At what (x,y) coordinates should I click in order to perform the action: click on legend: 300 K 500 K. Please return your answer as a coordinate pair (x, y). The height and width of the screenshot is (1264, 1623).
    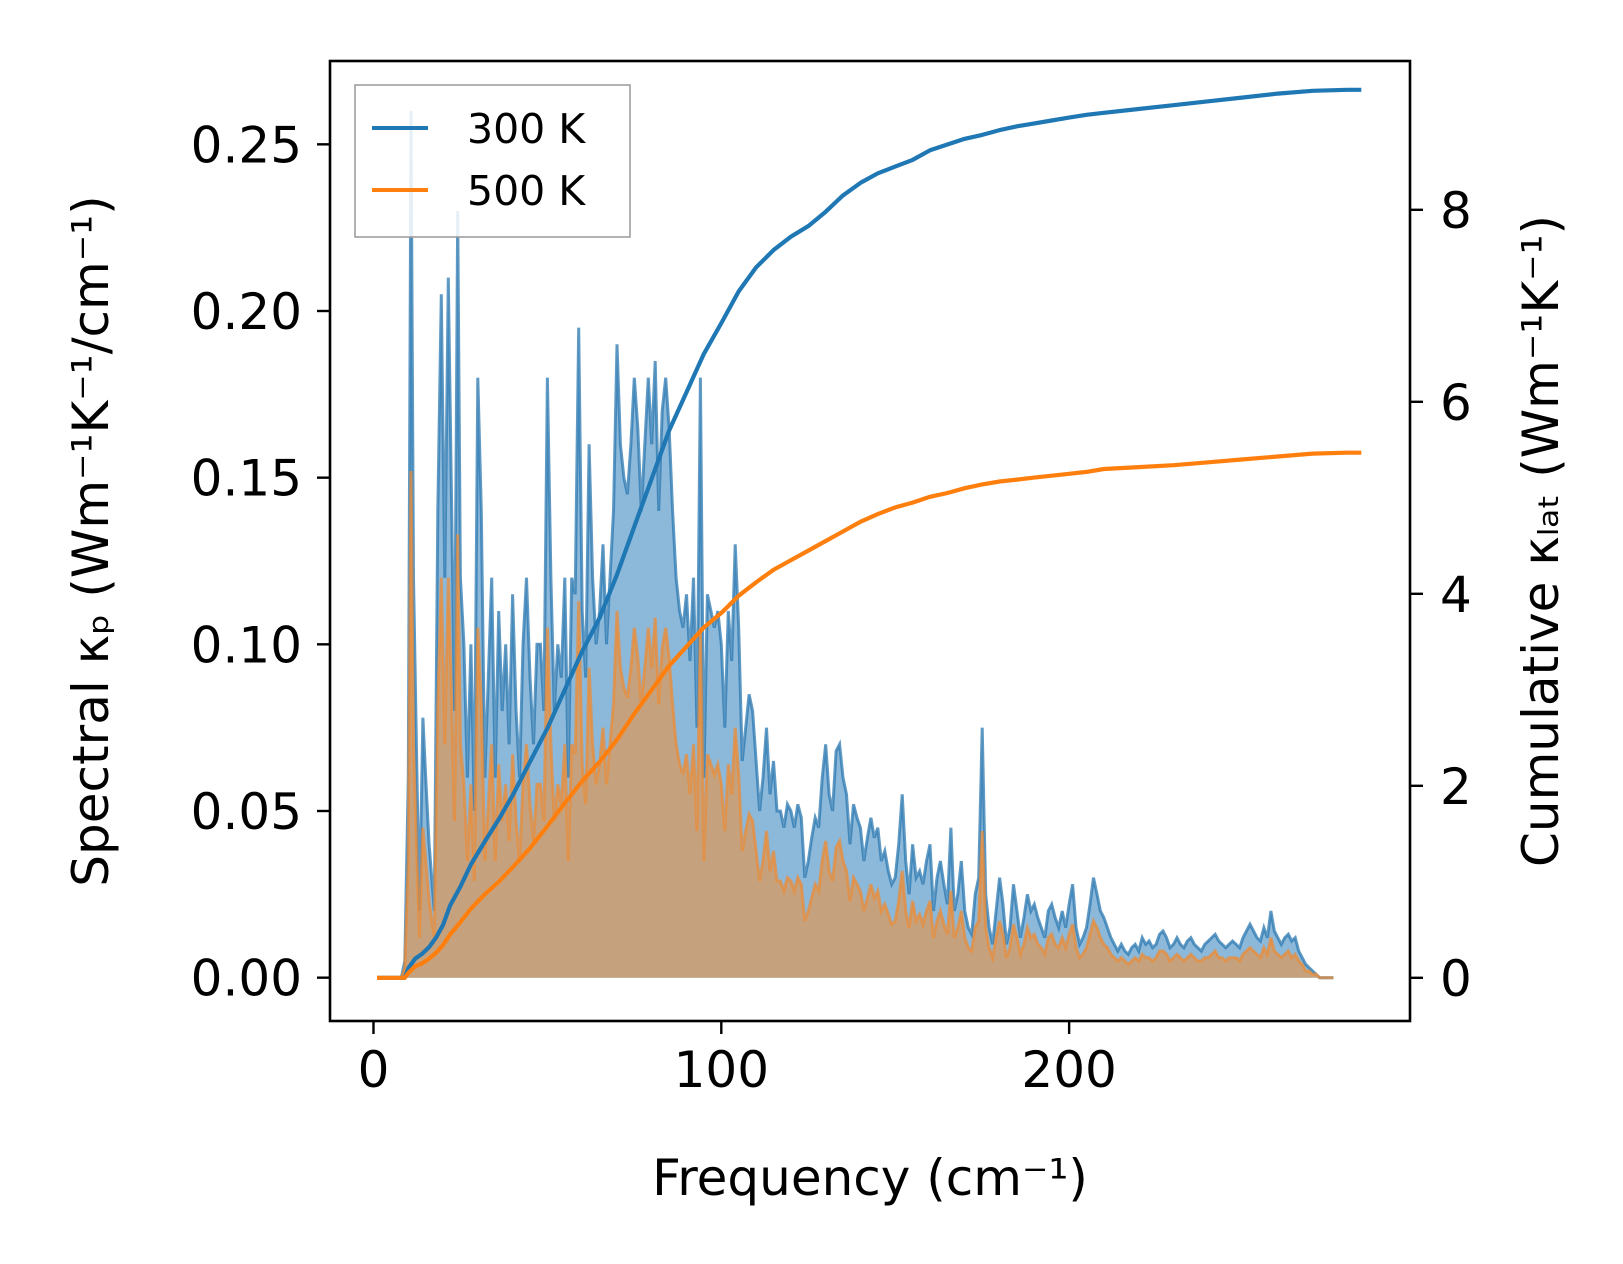
    Looking at the image, I should click on (492, 161).